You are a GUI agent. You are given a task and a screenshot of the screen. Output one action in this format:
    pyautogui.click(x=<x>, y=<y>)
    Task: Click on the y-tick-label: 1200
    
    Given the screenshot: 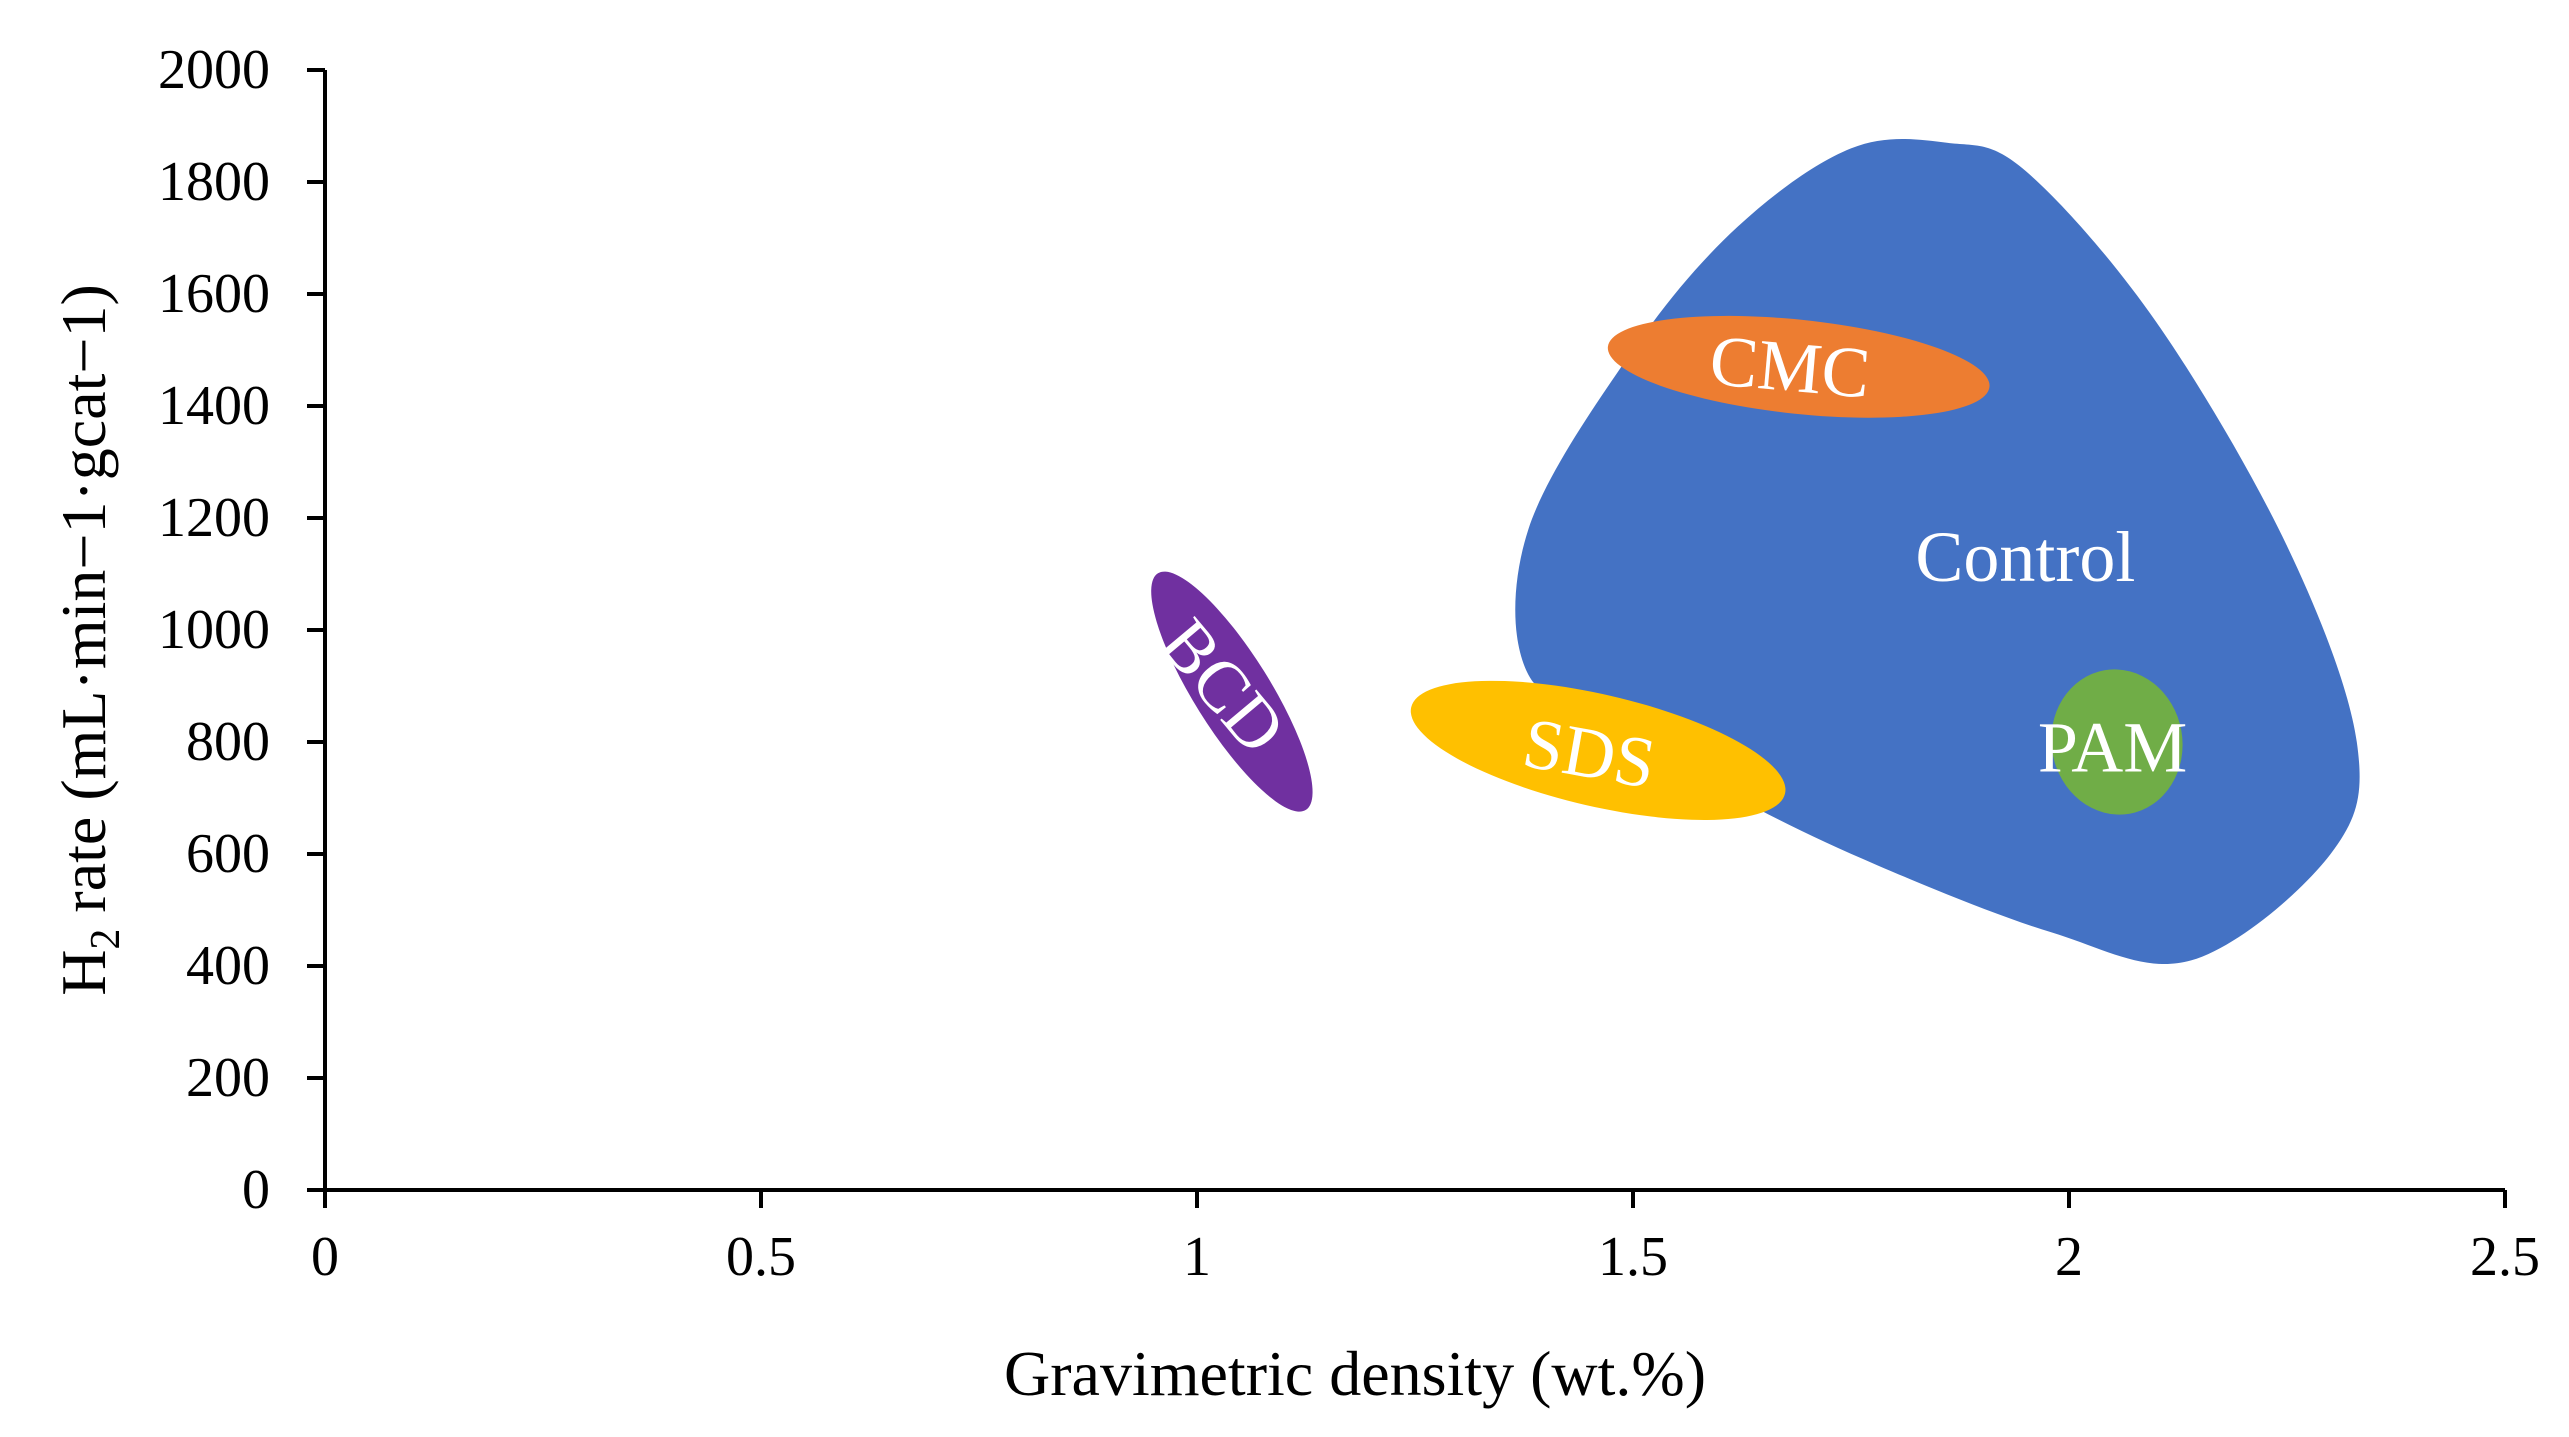 What is the action you would take?
    pyautogui.click(x=214, y=518)
    